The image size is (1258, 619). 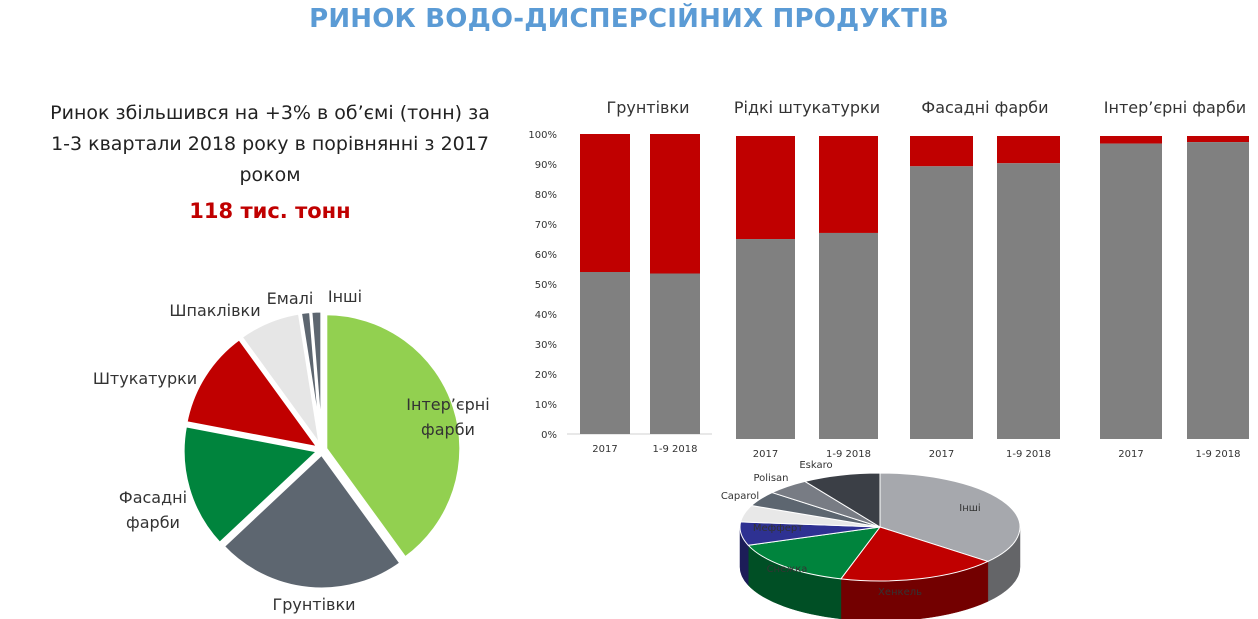 I want to click on pie3d-label-polisan: Polisan, so click(x=770, y=478).